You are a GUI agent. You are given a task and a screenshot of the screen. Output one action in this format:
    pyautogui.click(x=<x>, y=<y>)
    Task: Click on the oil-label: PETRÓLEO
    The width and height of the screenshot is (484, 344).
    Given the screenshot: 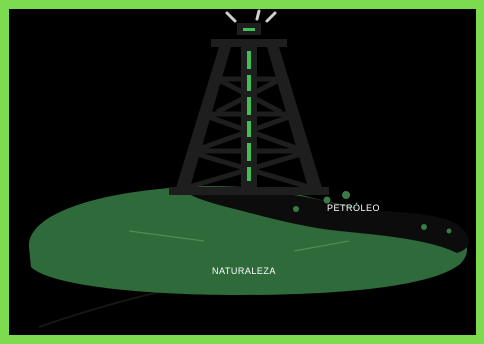 What is the action you would take?
    pyautogui.click(x=353, y=208)
    